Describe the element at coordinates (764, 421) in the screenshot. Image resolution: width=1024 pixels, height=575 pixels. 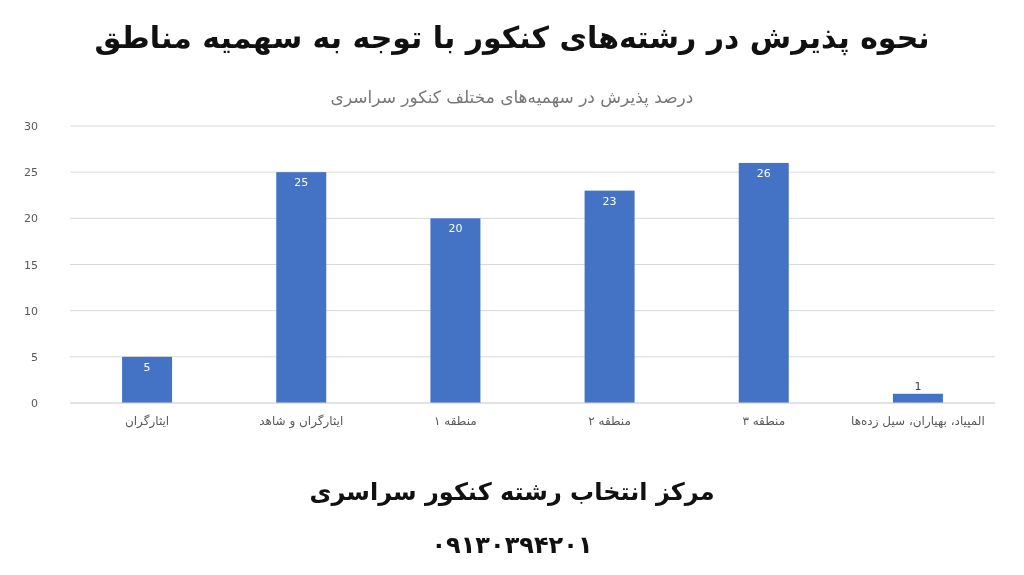
I see `x-tick-label: منطقه ۳` at that location.